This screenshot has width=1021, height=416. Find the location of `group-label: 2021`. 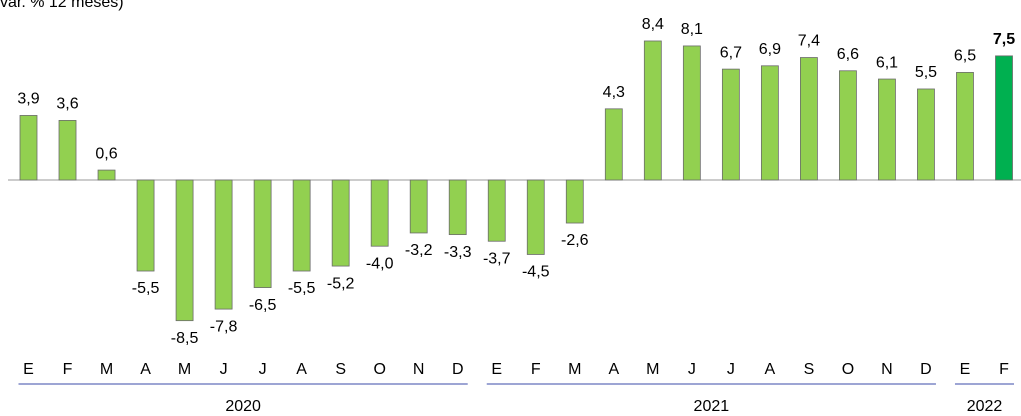

group-label: 2021 is located at coordinates (712, 406).